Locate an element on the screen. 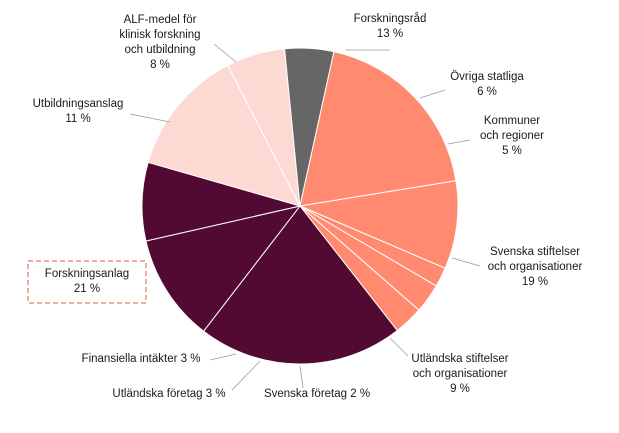 The image size is (619, 433). slice-label: Svenska stiftelser och organisationer 19 % is located at coordinates (535, 267).